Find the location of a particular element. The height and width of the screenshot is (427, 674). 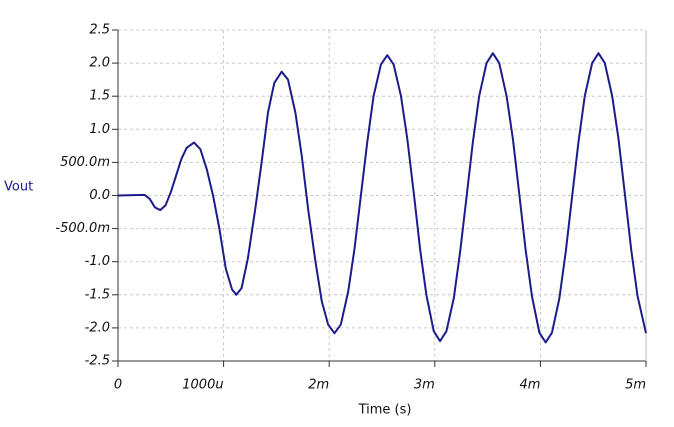

y-tick-label: 2.0 is located at coordinates (99, 63).